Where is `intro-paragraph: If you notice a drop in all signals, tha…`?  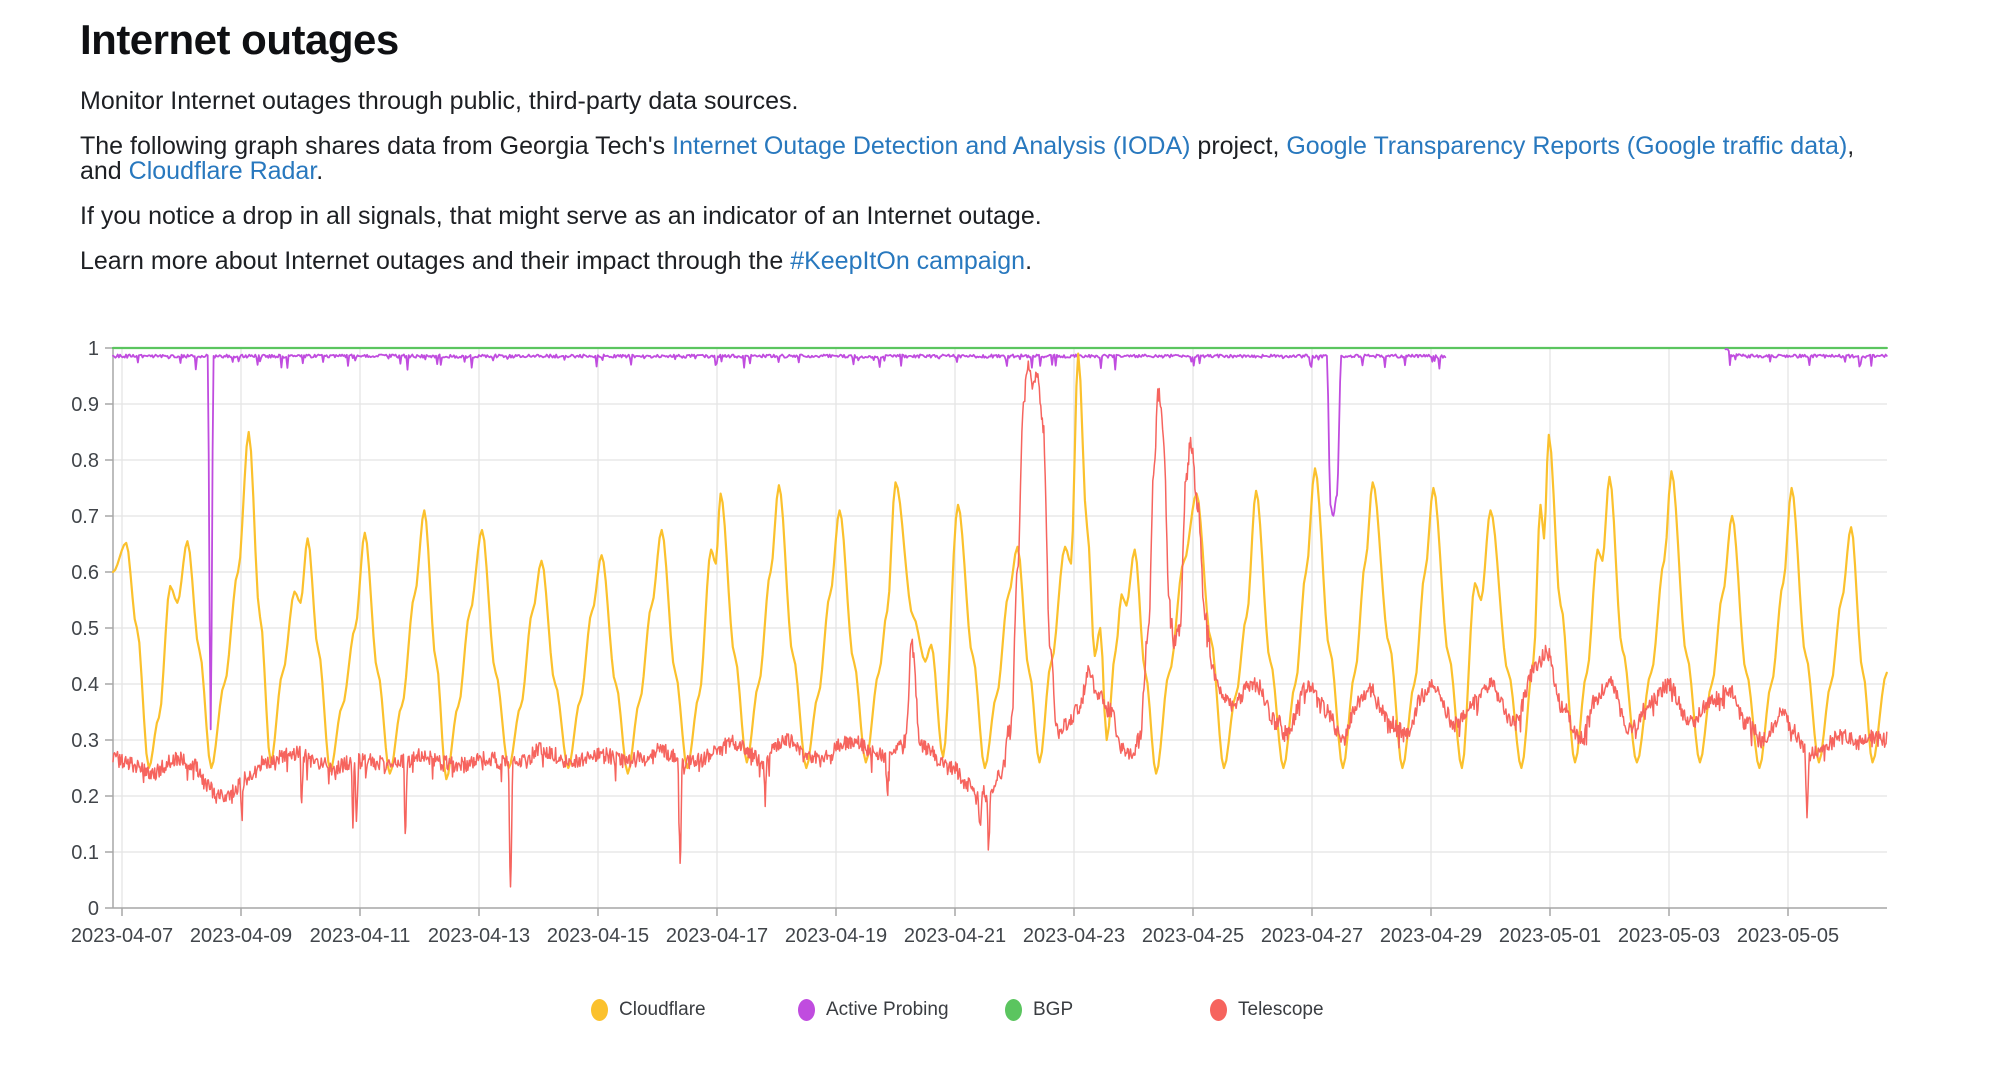
intro-paragraph: If you notice a drop in all signals, tha… is located at coordinates (980, 216).